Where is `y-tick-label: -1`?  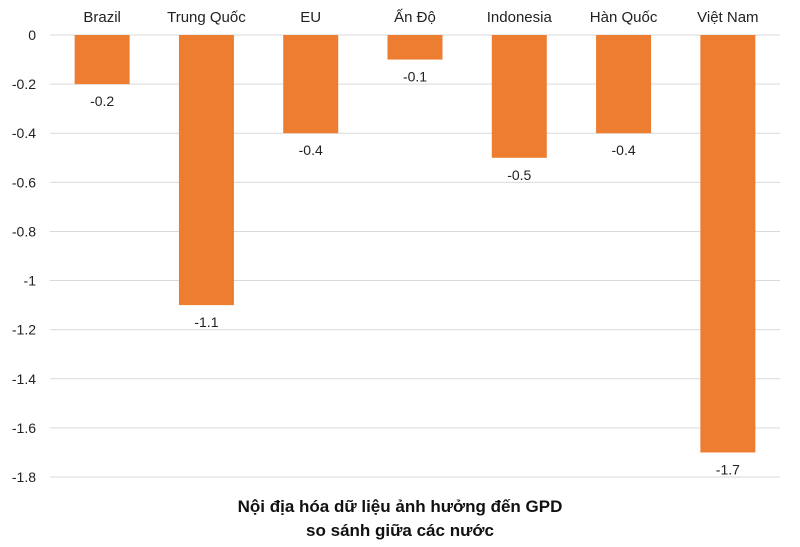
y-tick-label: -1 is located at coordinates (30, 281).